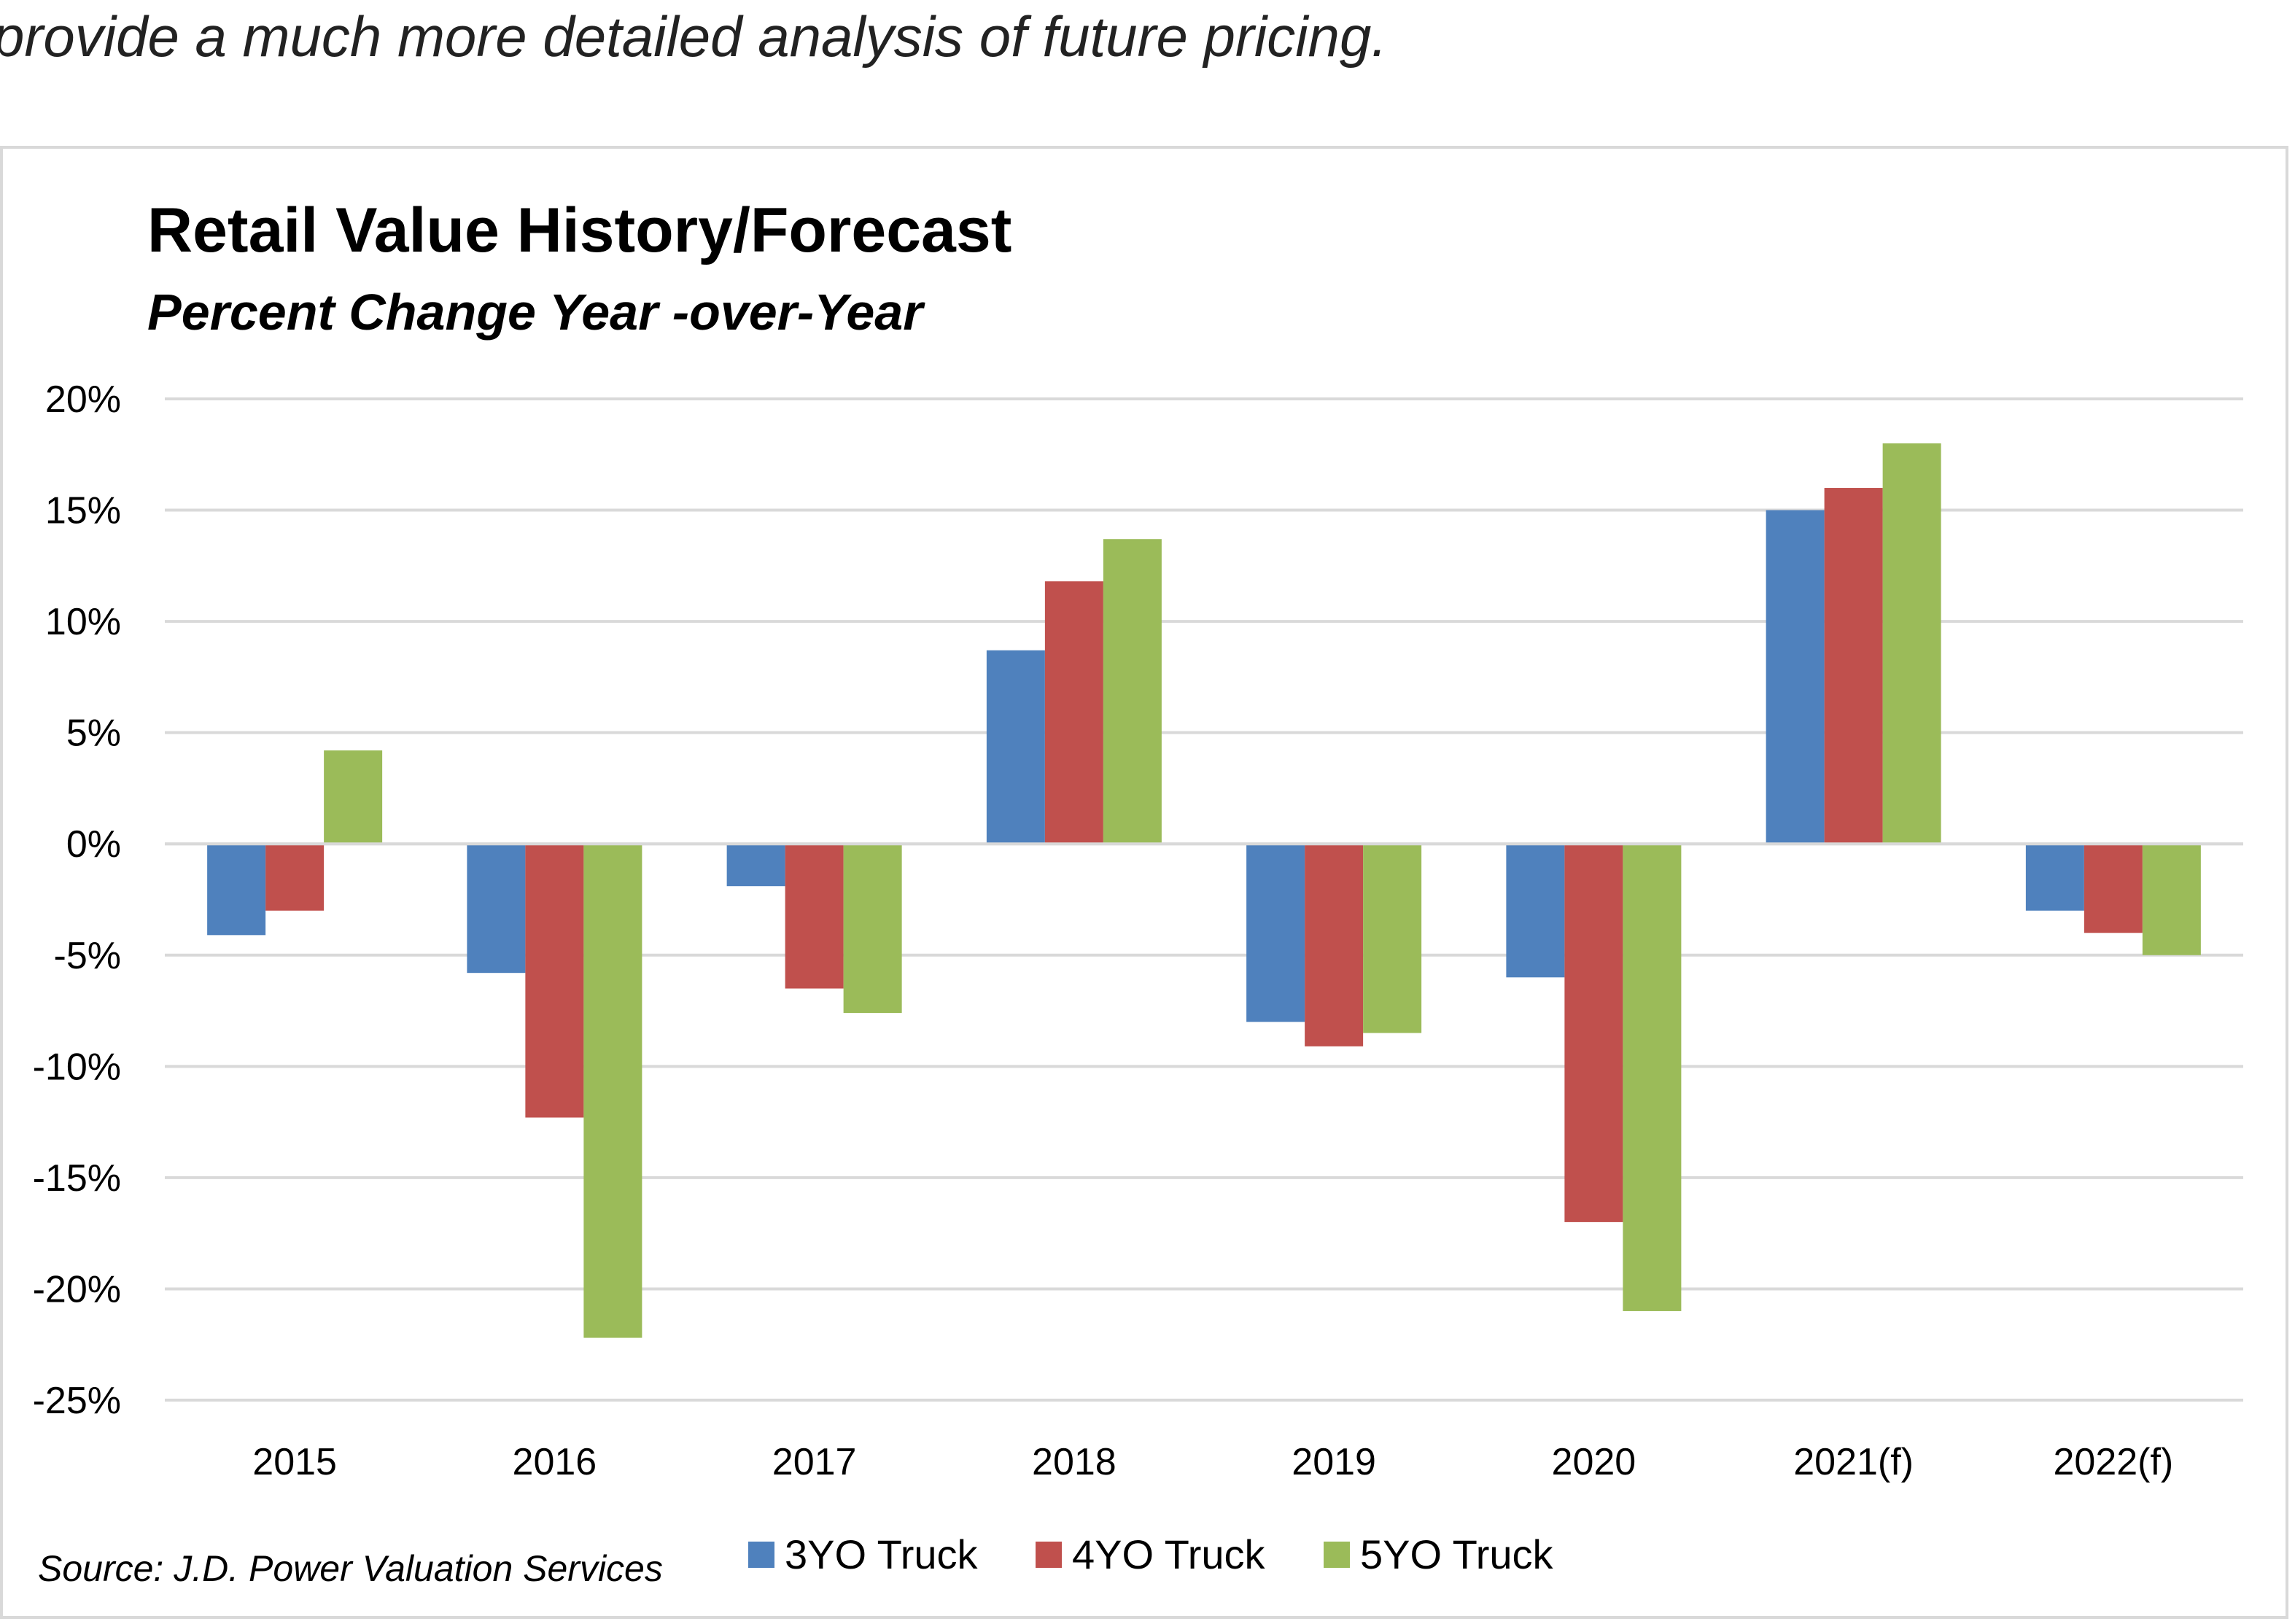 Image resolution: width=2295 pixels, height=1624 pixels. What do you see at coordinates (1334, 1462) in the screenshot?
I see `x-tick-label: 2019` at bounding box center [1334, 1462].